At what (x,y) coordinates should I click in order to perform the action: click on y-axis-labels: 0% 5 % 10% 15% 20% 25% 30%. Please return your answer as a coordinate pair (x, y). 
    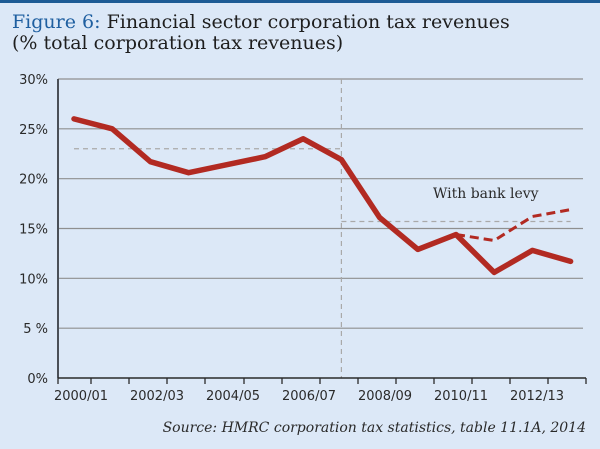
    Looking at the image, I should click on (33, 230).